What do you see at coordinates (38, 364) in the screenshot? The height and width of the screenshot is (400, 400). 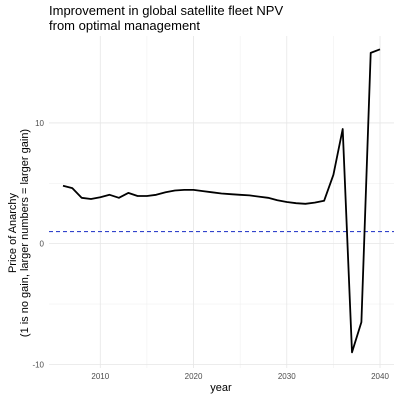 I see `y-tick-label: -10` at bounding box center [38, 364].